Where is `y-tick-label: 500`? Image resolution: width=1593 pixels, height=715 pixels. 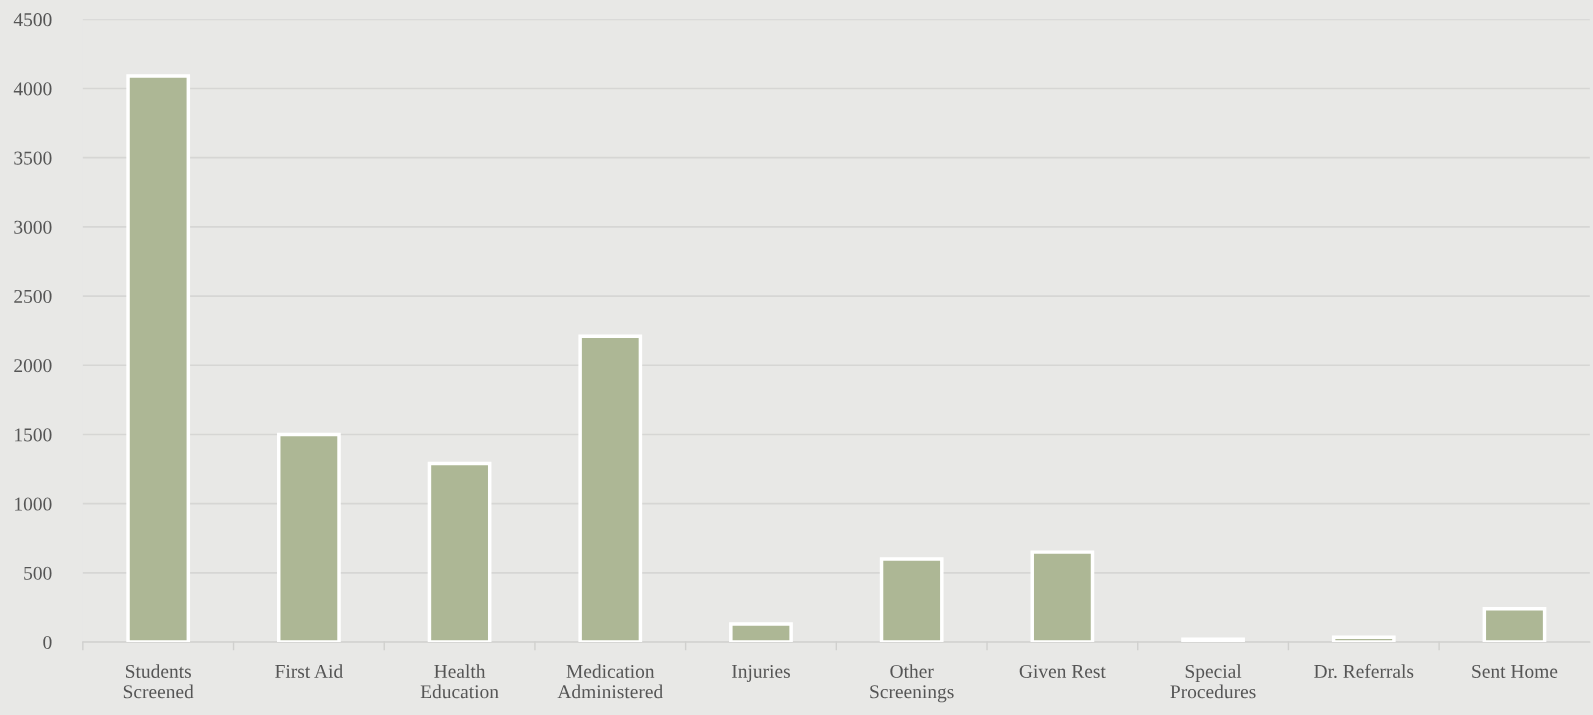
y-tick-label: 500 is located at coordinates (38, 573).